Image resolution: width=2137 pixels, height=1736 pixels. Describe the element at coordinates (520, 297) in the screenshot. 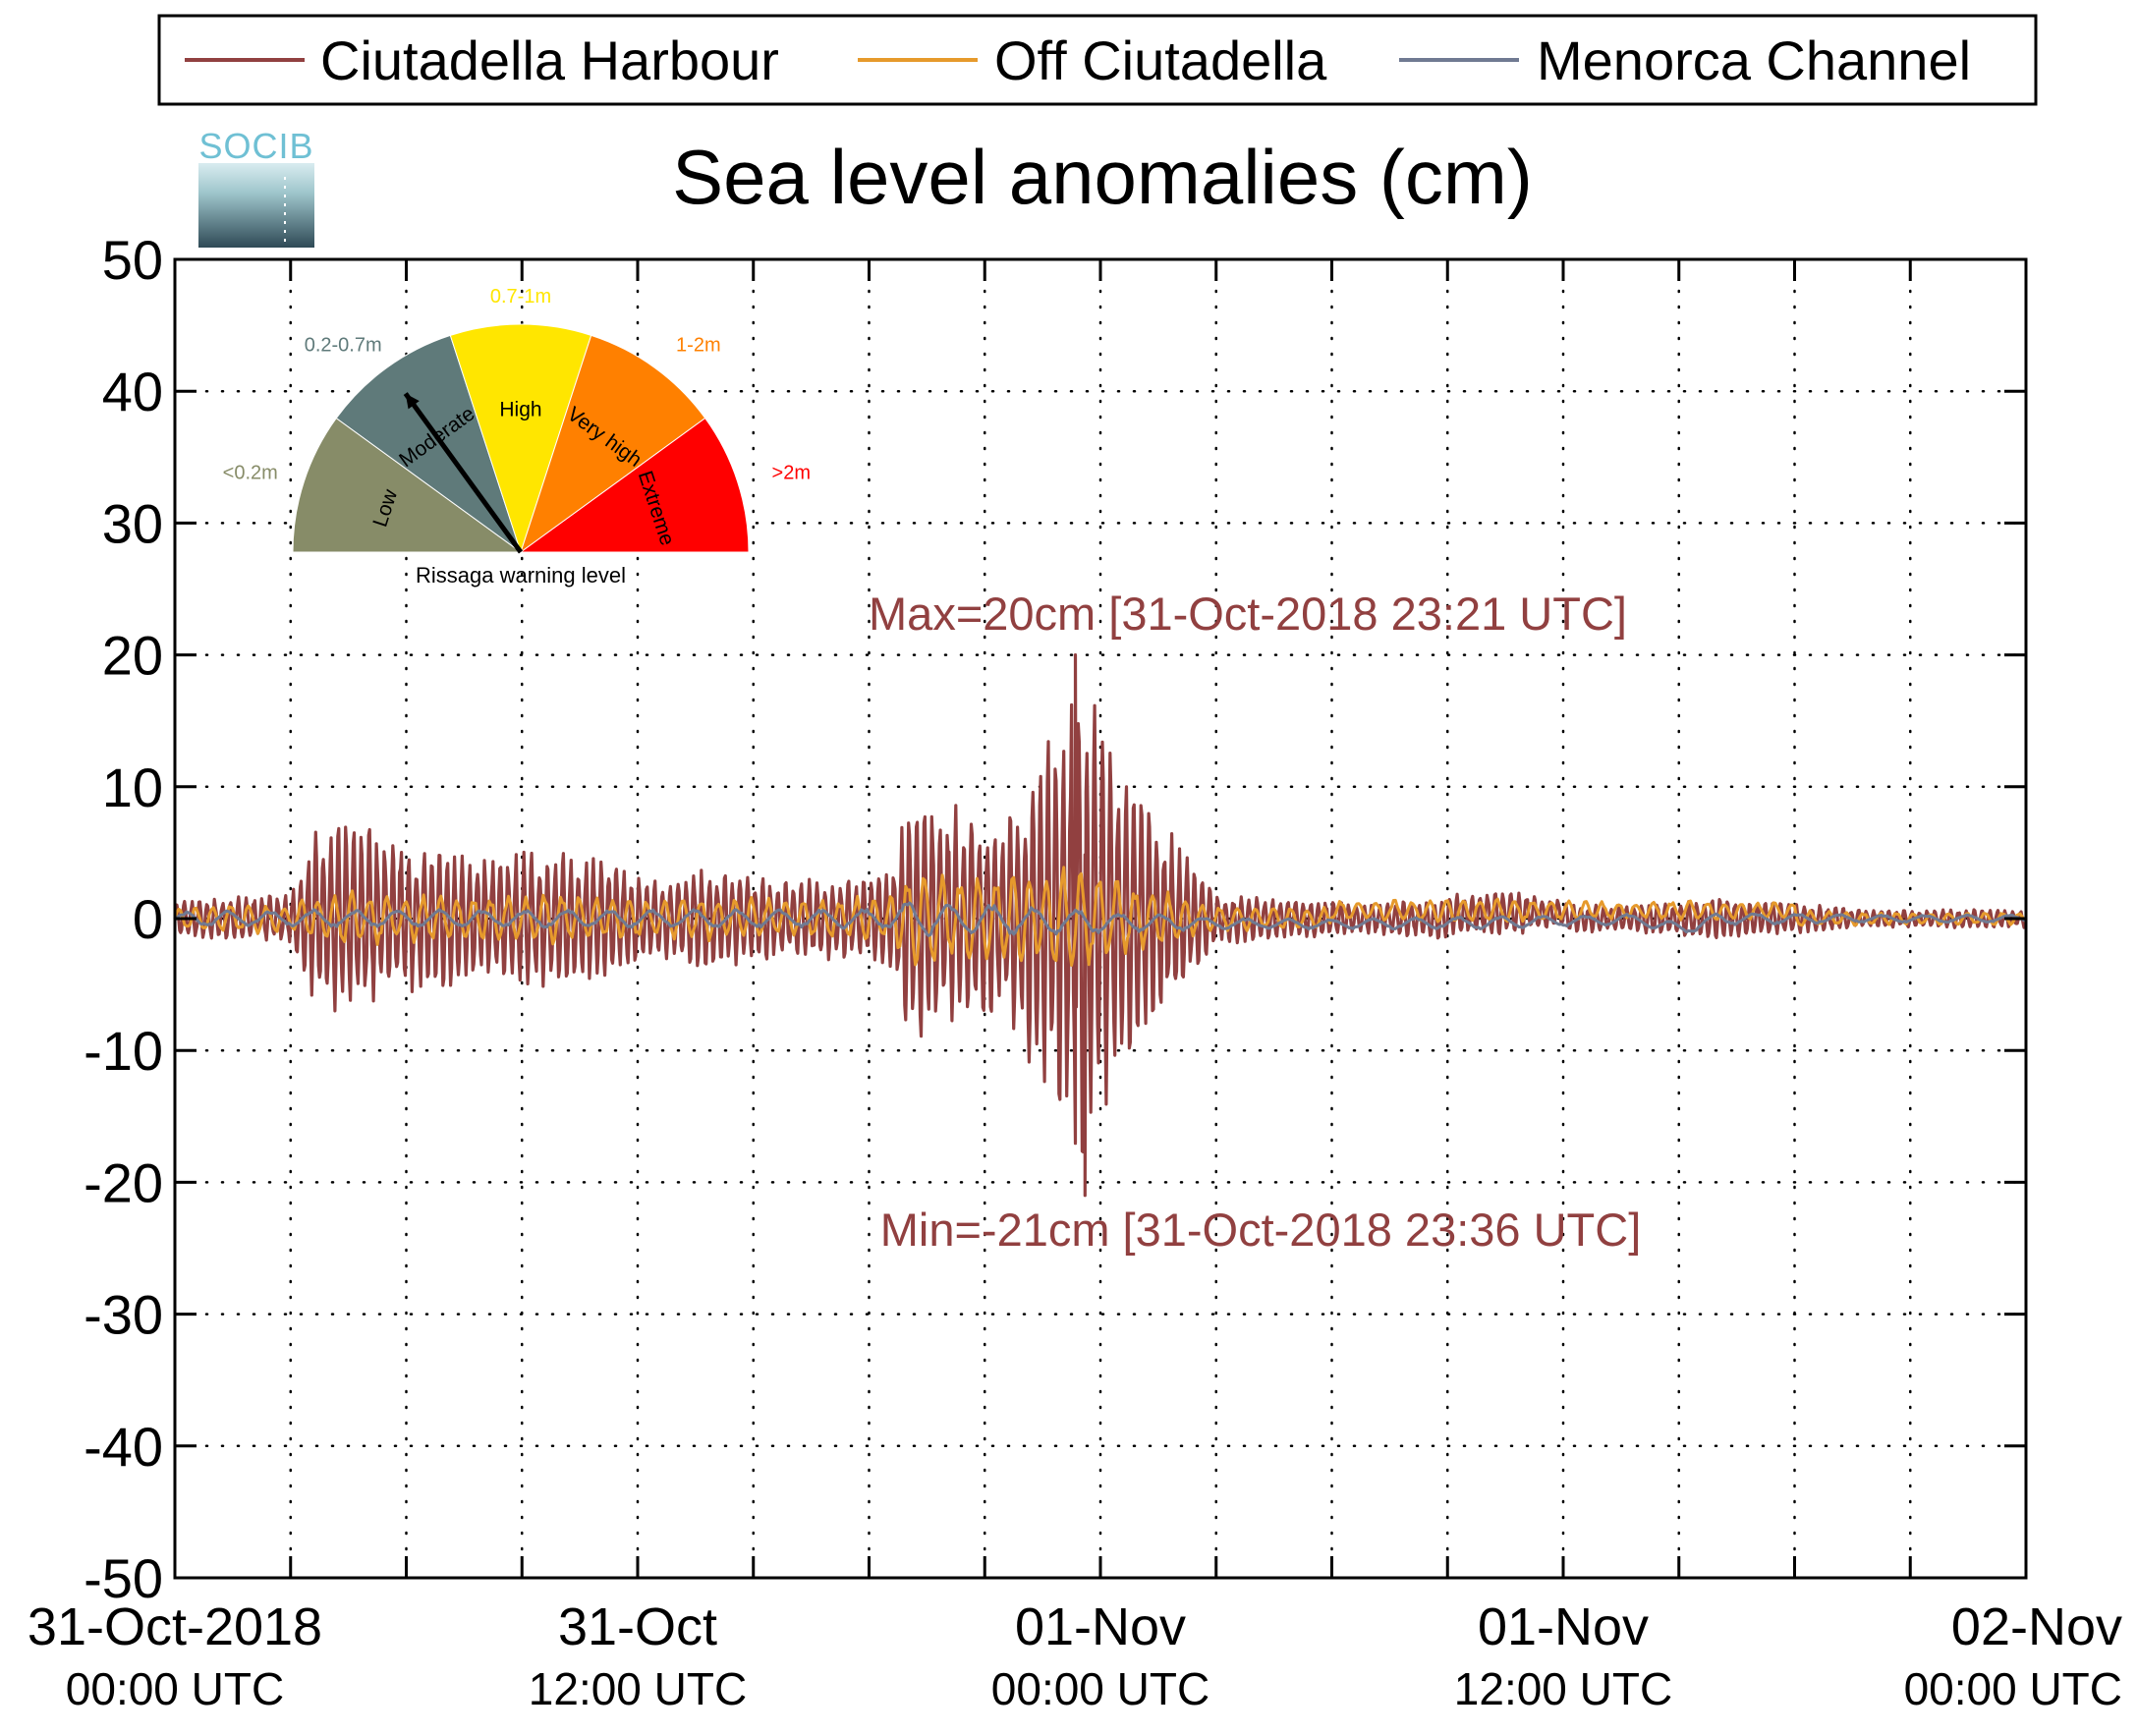

I see `gauge-range-label: 0.7-1m` at that location.